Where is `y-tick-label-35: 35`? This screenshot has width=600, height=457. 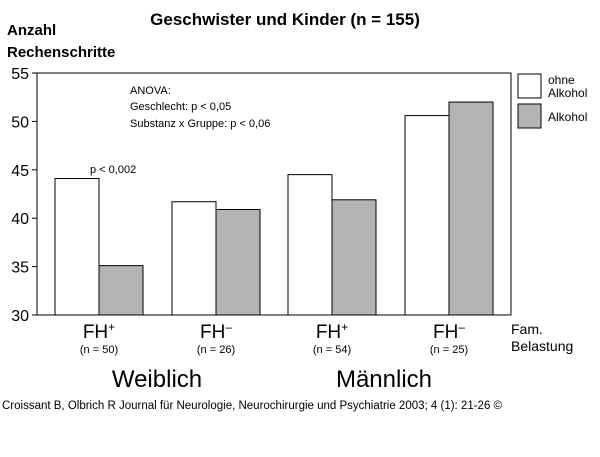 y-tick-label-35: 35 is located at coordinates (20, 268).